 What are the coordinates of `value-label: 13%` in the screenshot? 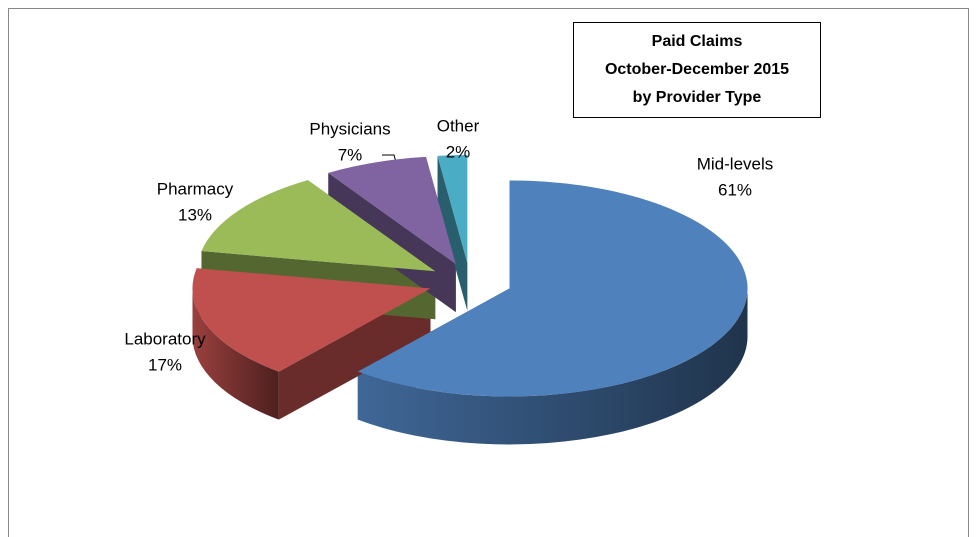 It's located at (195, 214).